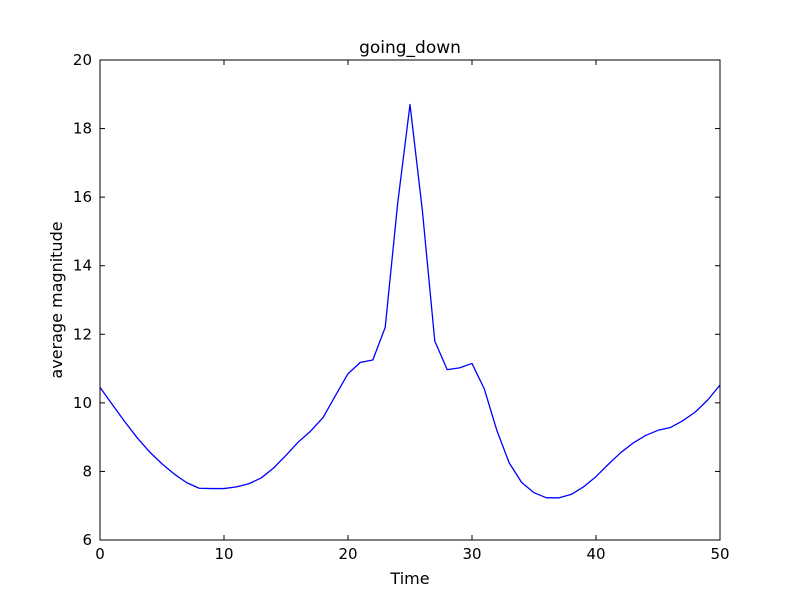 Image resolution: width=800 pixels, height=604 pixels. Describe the element at coordinates (100, 554) in the screenshot. I see `x-tick-label: 0` at that location.